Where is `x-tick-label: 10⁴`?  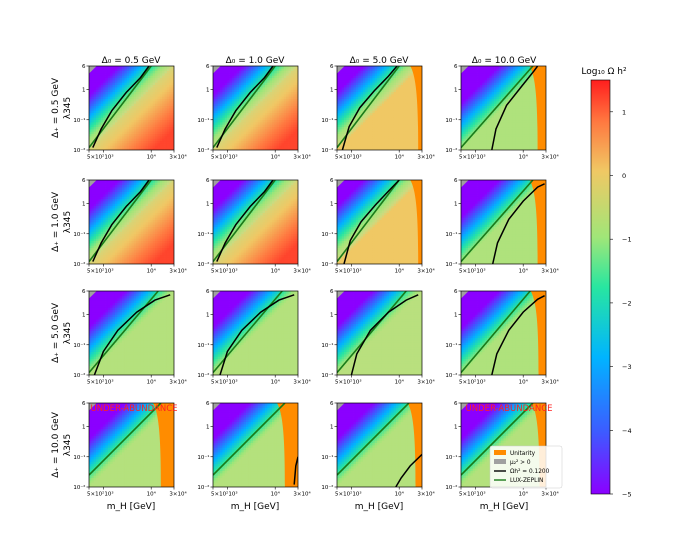
x-tick-label: 10⁴ is located at coordinates (152, 157).